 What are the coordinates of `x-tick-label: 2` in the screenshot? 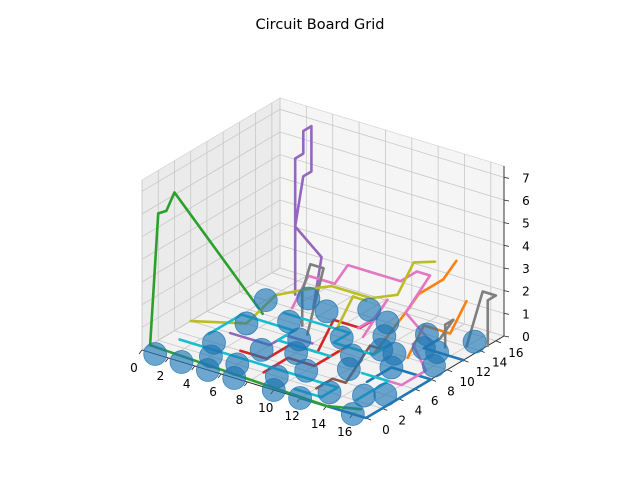 It's located at (161, 376).